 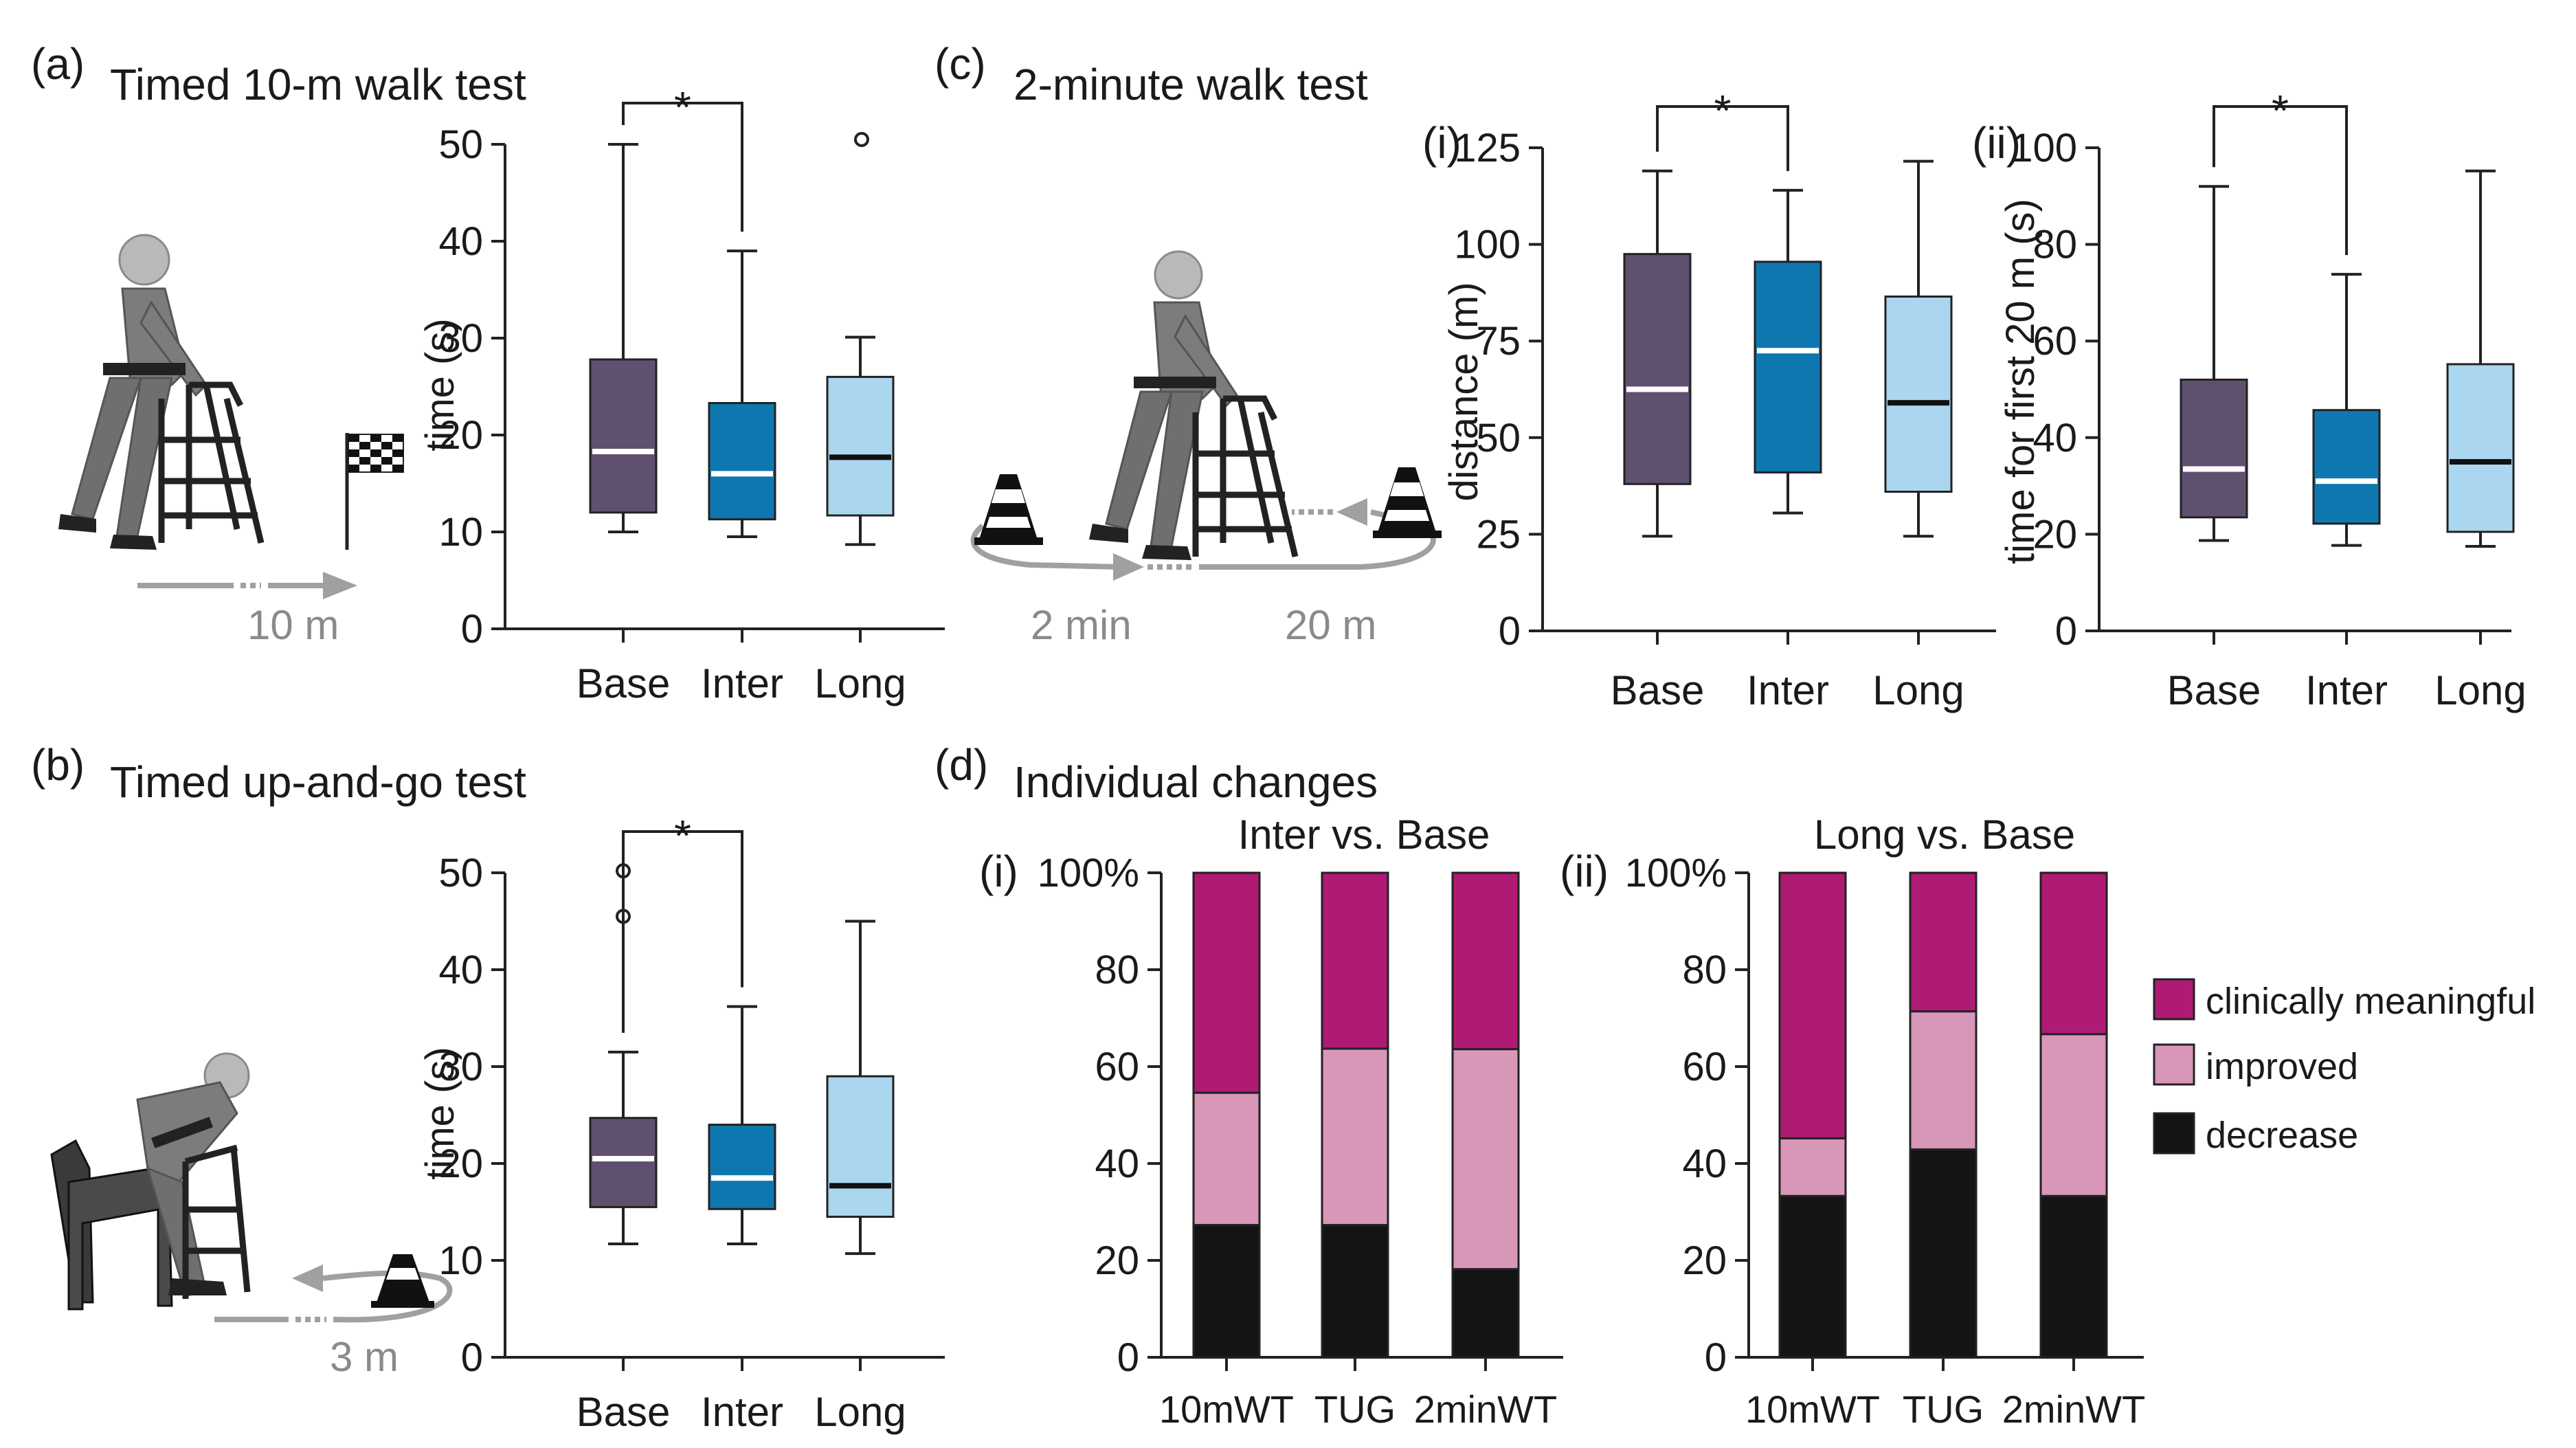 I want to click on legend-label-improved: improved, so click(x=2282, y=1066).